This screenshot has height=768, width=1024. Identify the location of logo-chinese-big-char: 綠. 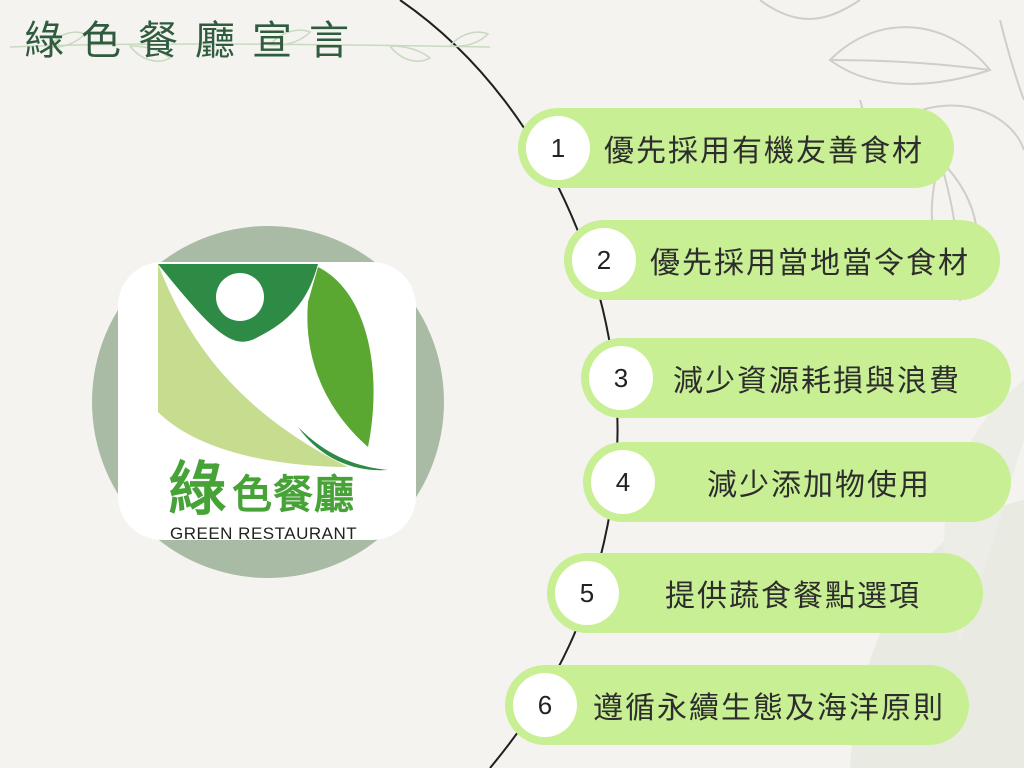
(197, 489).